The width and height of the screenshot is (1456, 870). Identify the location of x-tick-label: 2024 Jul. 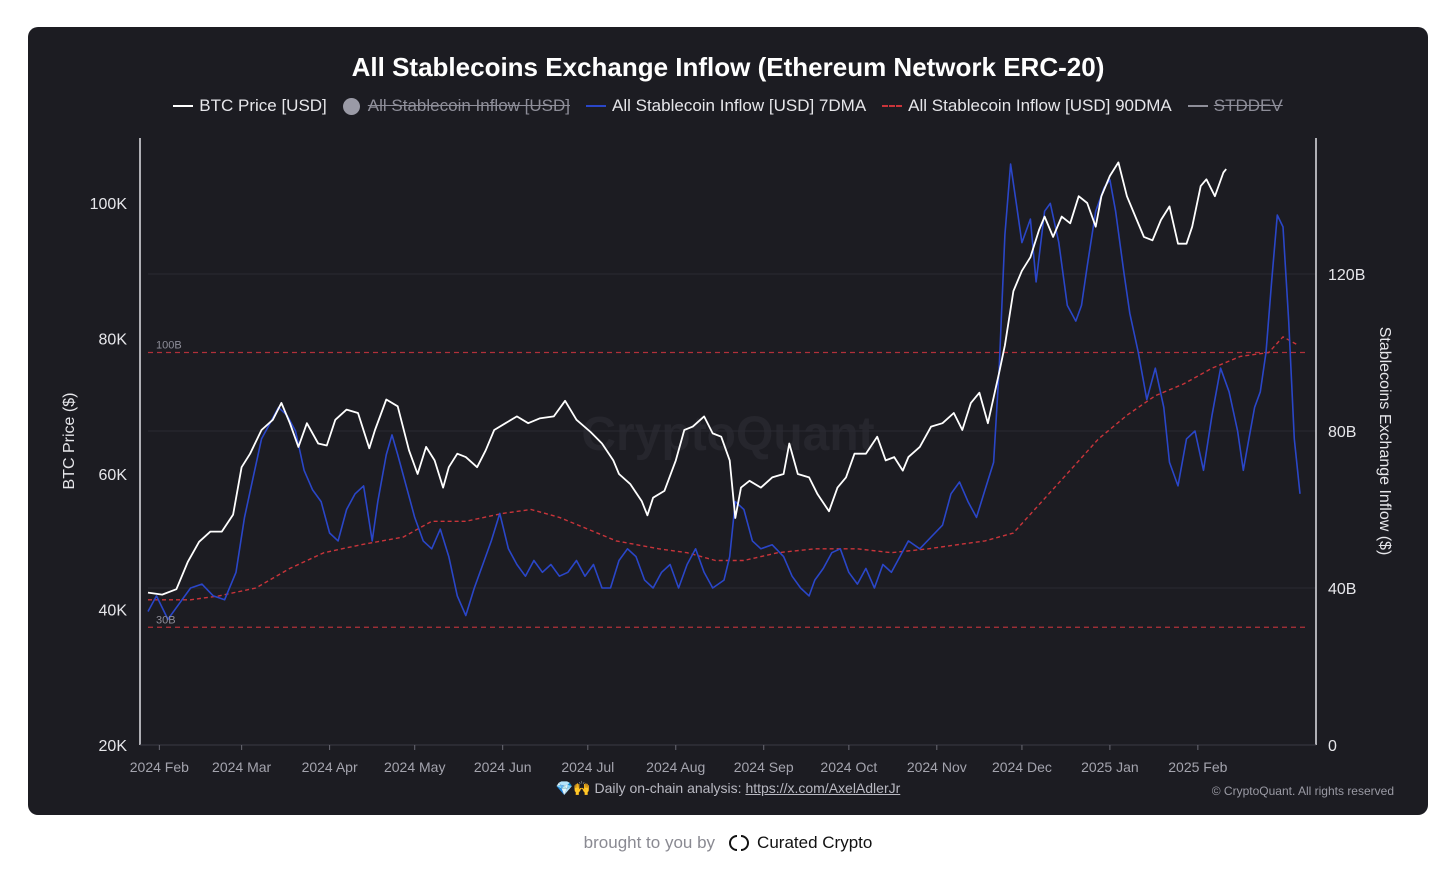
(587, 767).